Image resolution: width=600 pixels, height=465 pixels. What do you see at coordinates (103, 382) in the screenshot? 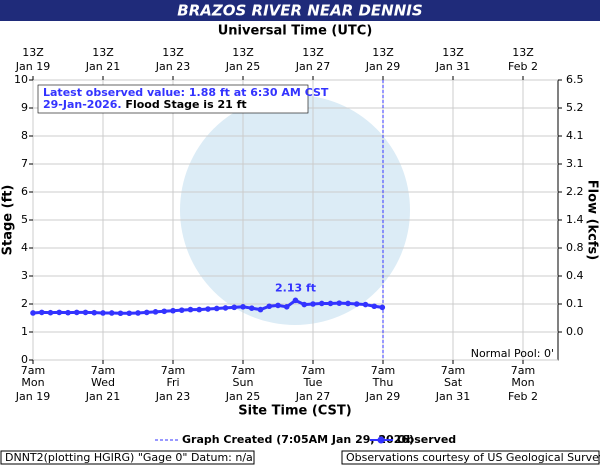
I see `x-tick-weekday: Wed` at bounding box center [103, 382].